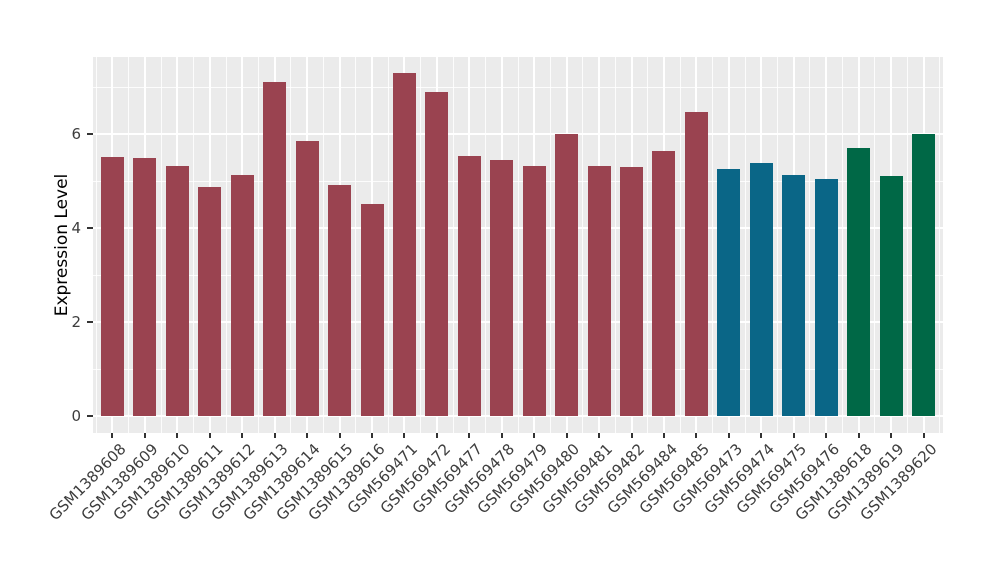  What do you see at coordinates (242, 295) in the screenshot?
I see `bar-GSM1389612` at bounding box center [242, 295].